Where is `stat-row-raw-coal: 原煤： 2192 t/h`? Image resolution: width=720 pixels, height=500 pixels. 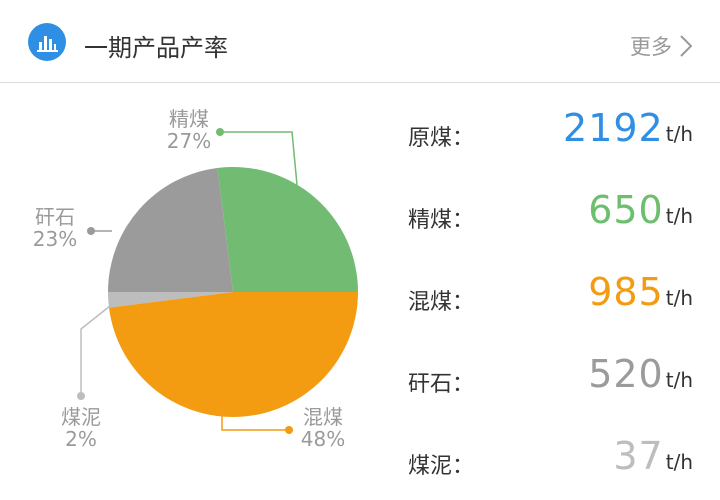
stat-row-raw-coal: 原煤： 2192 t/h is located at coordinates (550, 131).